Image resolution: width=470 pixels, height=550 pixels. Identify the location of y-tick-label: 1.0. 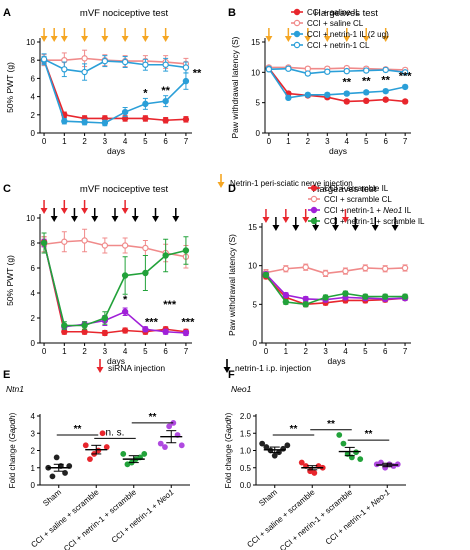
(246, 451).